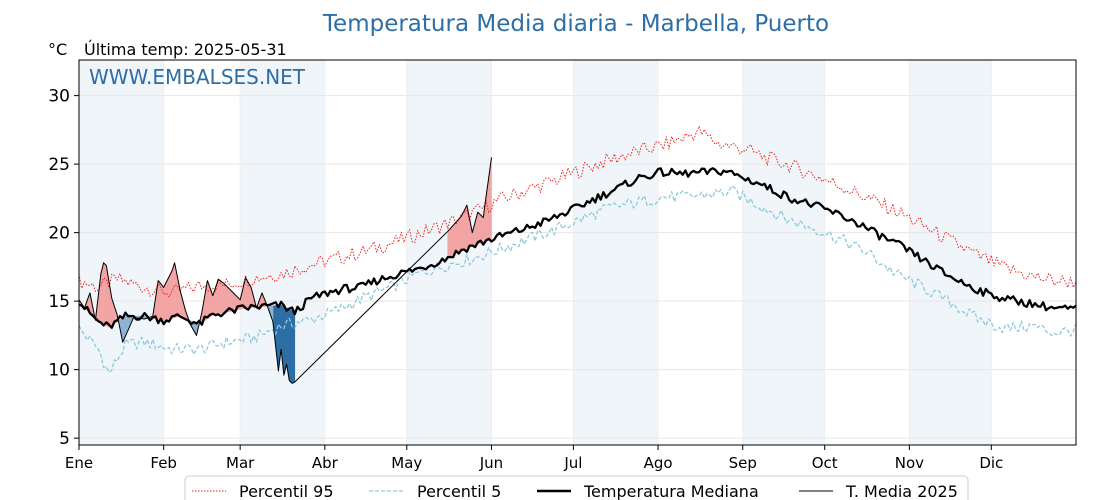 The height and width of the screenshot is (500, 1120). What do you see at coordinates (825, 463) in the screenshot?
I see `x-tick-label: Oct` at bounding box center [825, 463].